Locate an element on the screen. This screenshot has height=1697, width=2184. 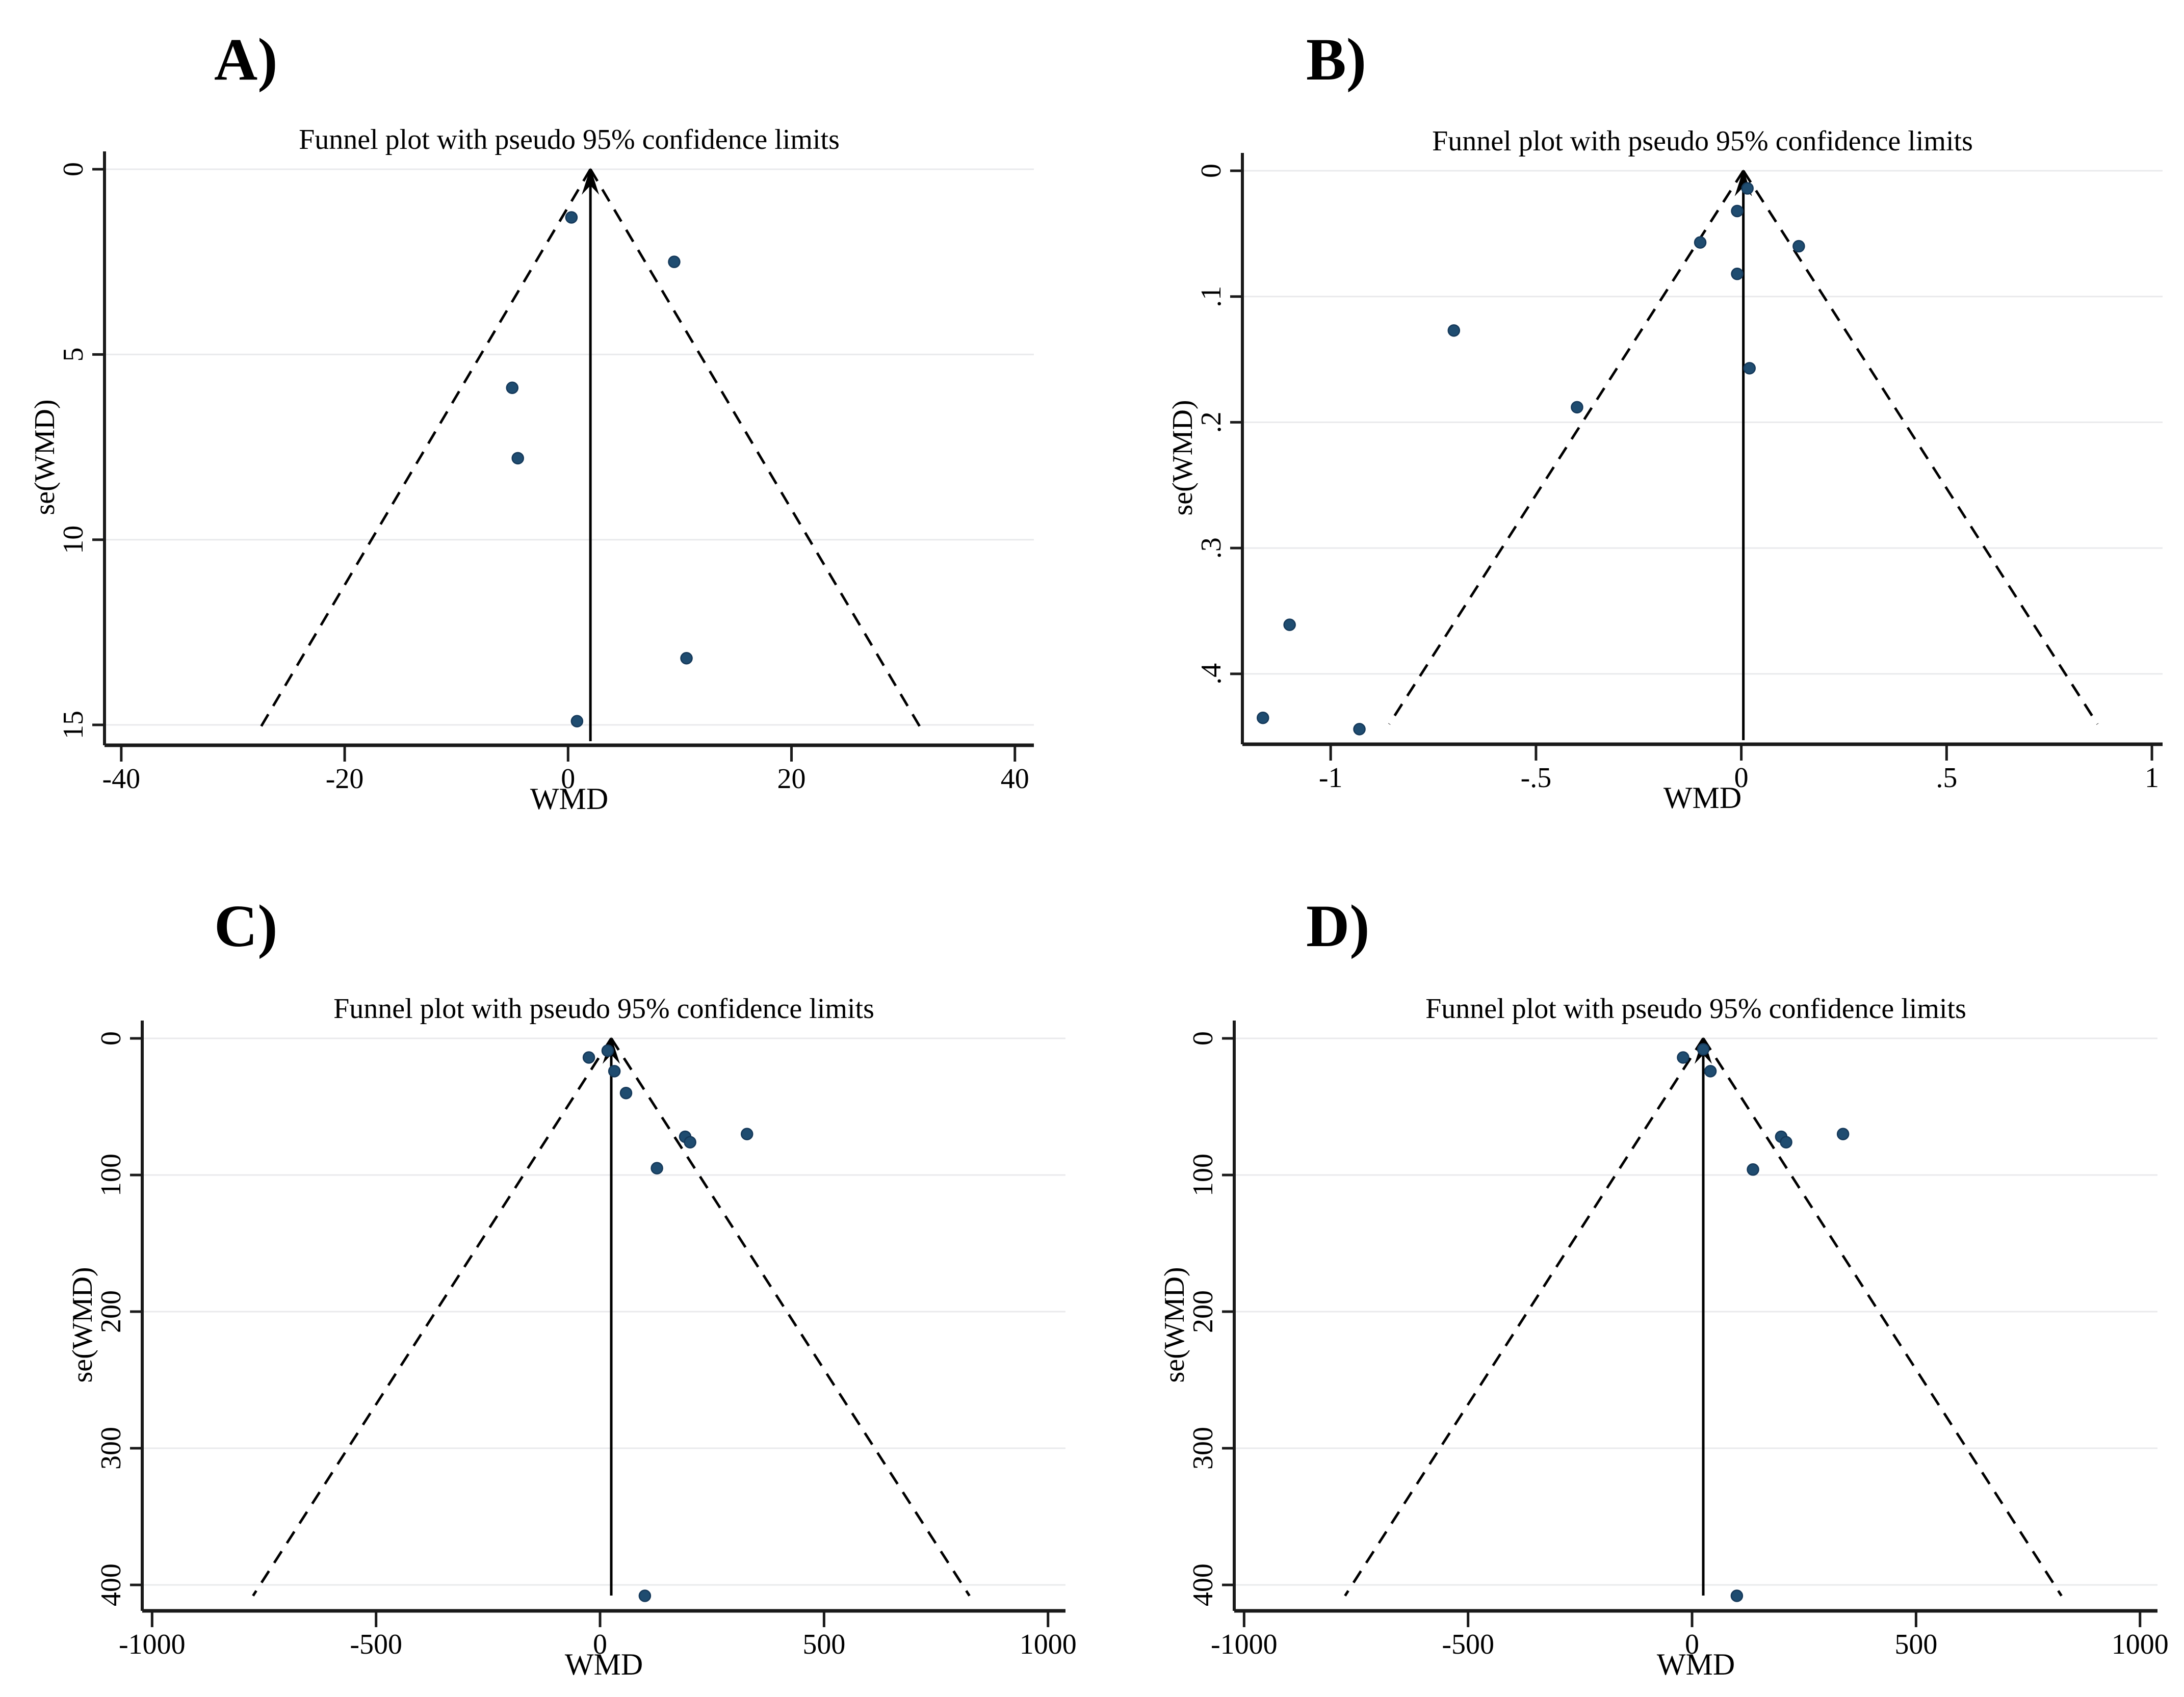
x-tick-label: -40 is located at coordinates (121, 779).